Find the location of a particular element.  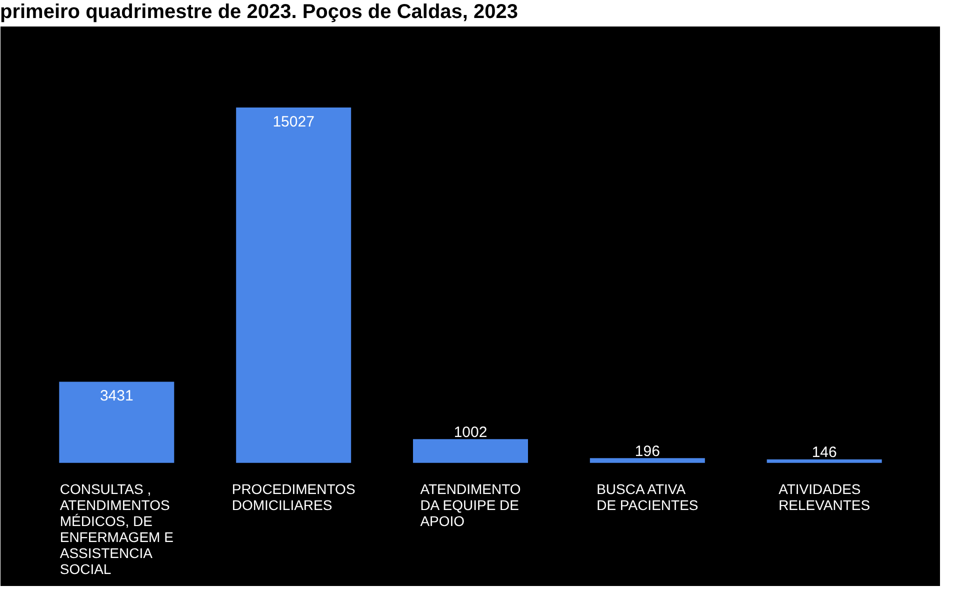

x-tick-label: ATIVIDADES RELEVANTES is located at coordinates (824, 496).